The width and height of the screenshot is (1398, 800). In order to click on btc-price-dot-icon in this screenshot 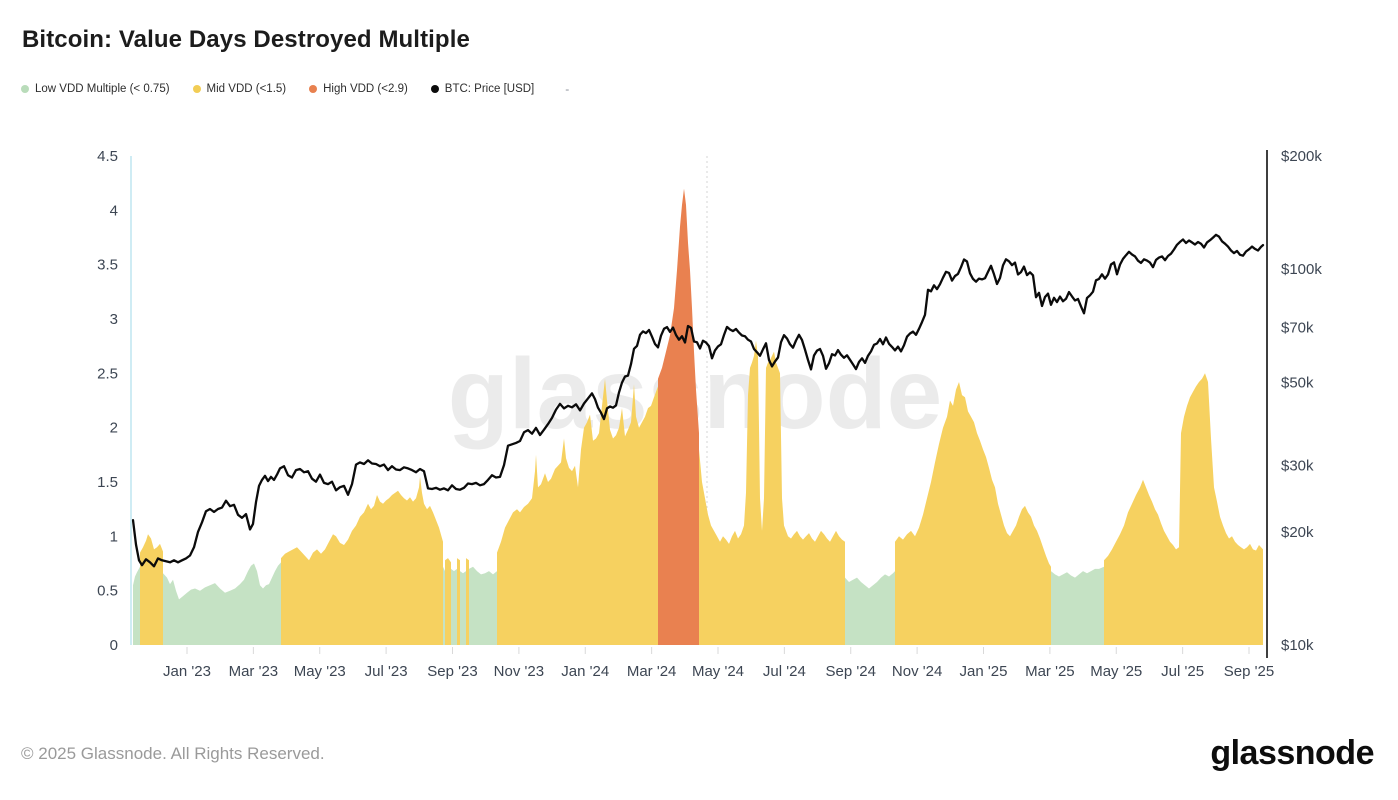, I will do `click(434, 89)`.